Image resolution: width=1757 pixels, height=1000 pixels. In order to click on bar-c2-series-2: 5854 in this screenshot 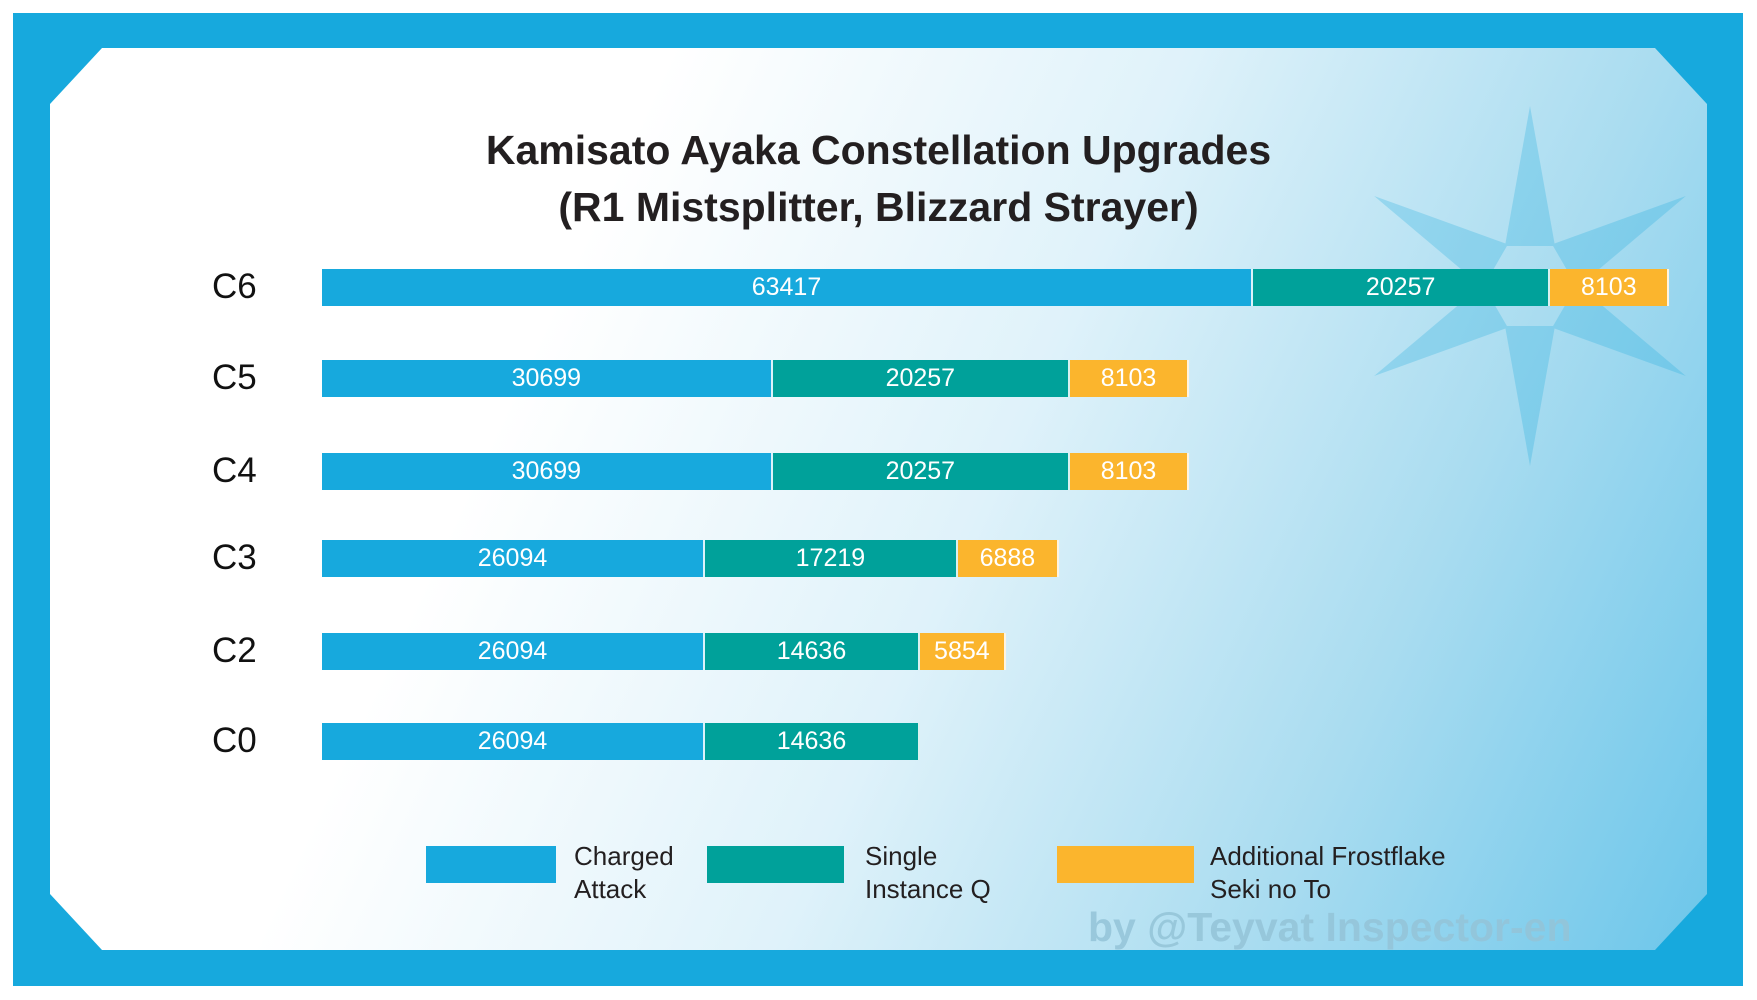, I will do `click(962, 651)`.